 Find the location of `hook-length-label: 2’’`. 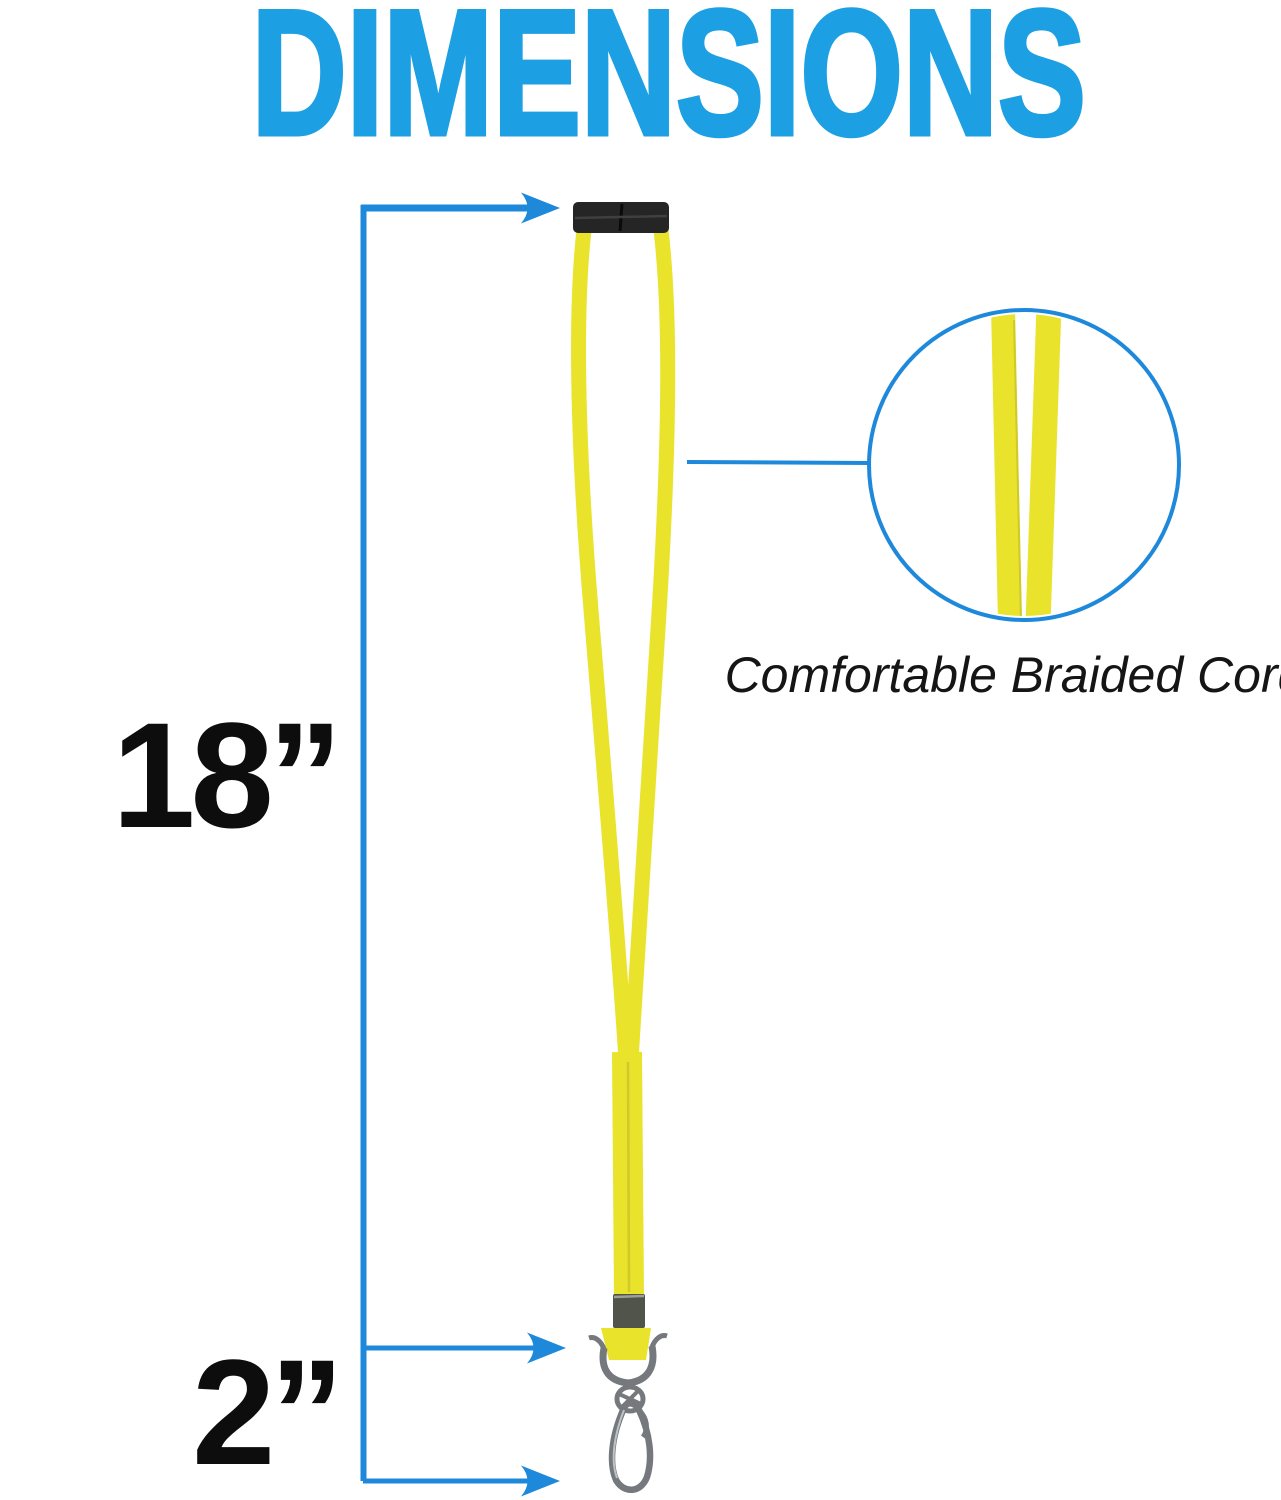

hook-length-label: 2’’ is located at coordinates (267, 1412).